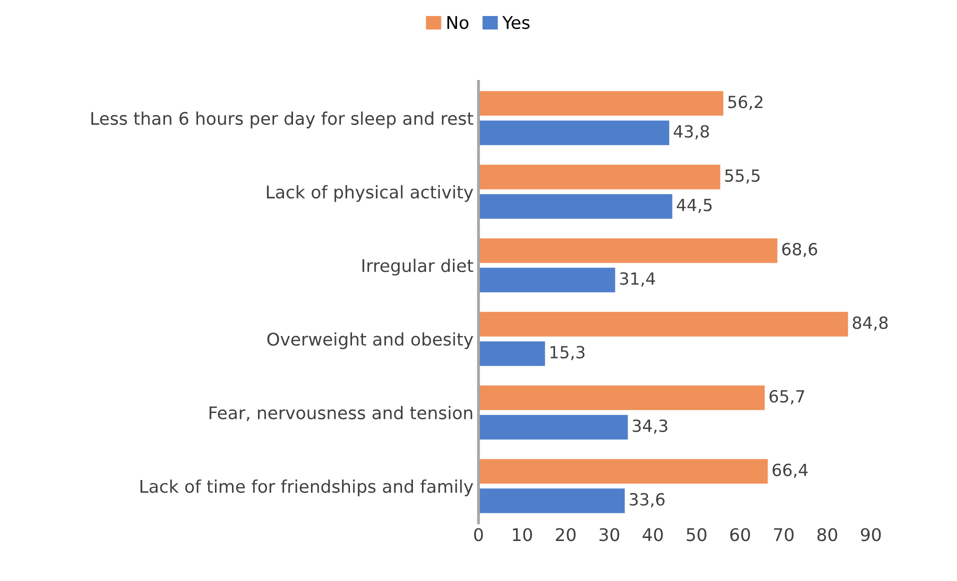 The width and height of the screenshot is (957, 581). What do you see at coordinates (566, 535) in the screenshot?
I see `x-tick-label: 20` at bounding box center [566, 535].